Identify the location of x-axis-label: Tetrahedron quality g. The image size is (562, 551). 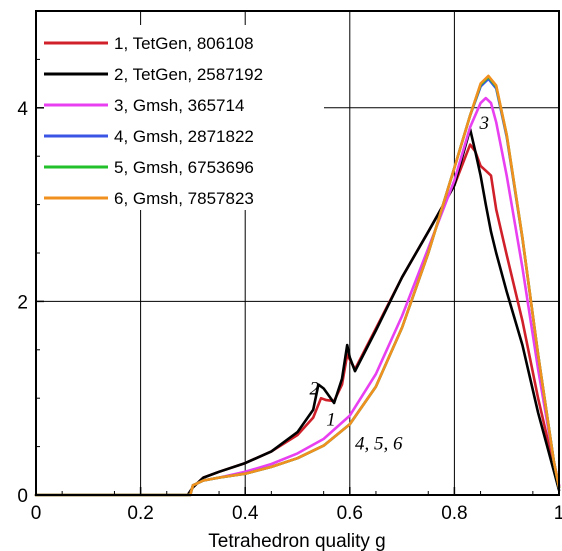
(296, 541).